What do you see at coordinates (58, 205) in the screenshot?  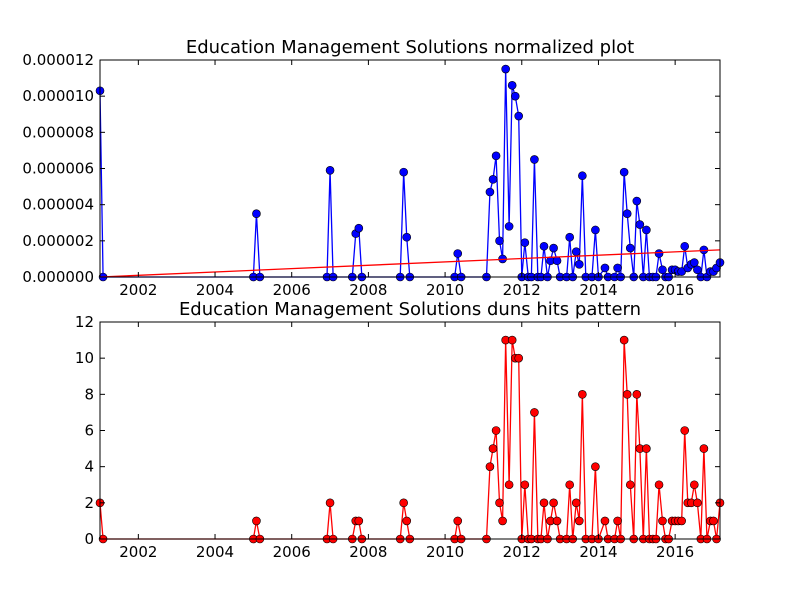 I see `y-tick-label: 0.000004` at bounding box center [58, 205].